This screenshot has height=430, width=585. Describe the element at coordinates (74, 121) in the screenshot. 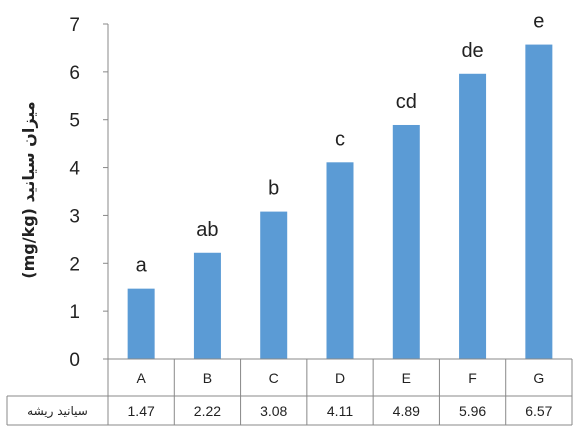

I see `y-tick-label: 5` at that location.